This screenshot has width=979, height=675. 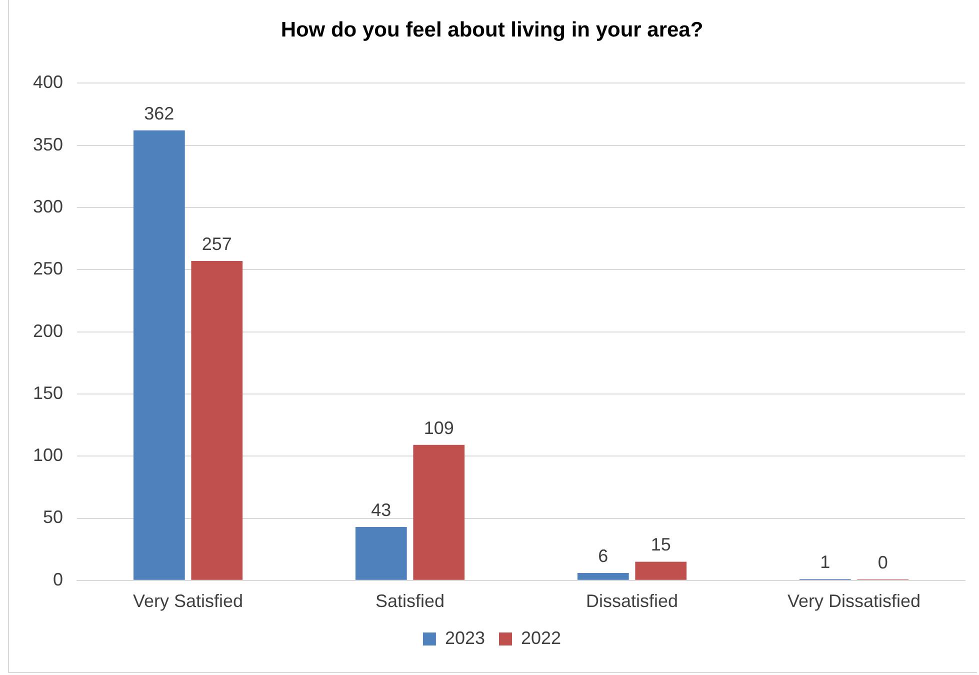 I want to click on data-label: 1, so click(x=825, y=562).